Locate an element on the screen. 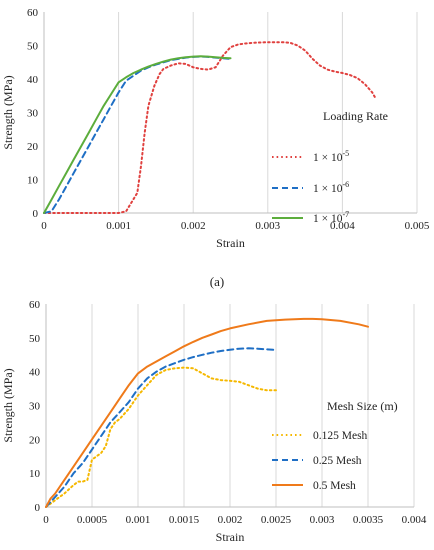 This screenshot has height=550, width=434. panel-label-a: (a) is located at coordinates (217, 281).